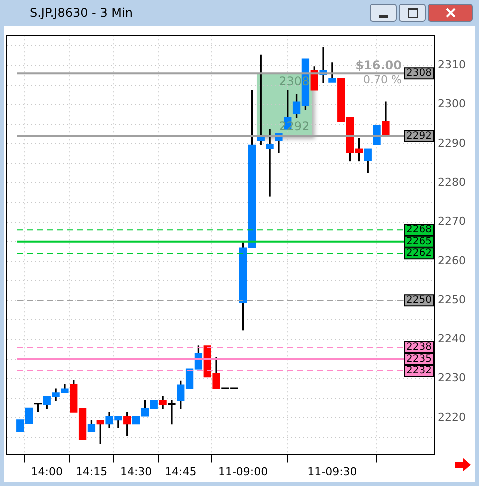 The height and width of the screenshot is (486, 479). I want to click on ref-line-label: 2238, so click(419, 348).